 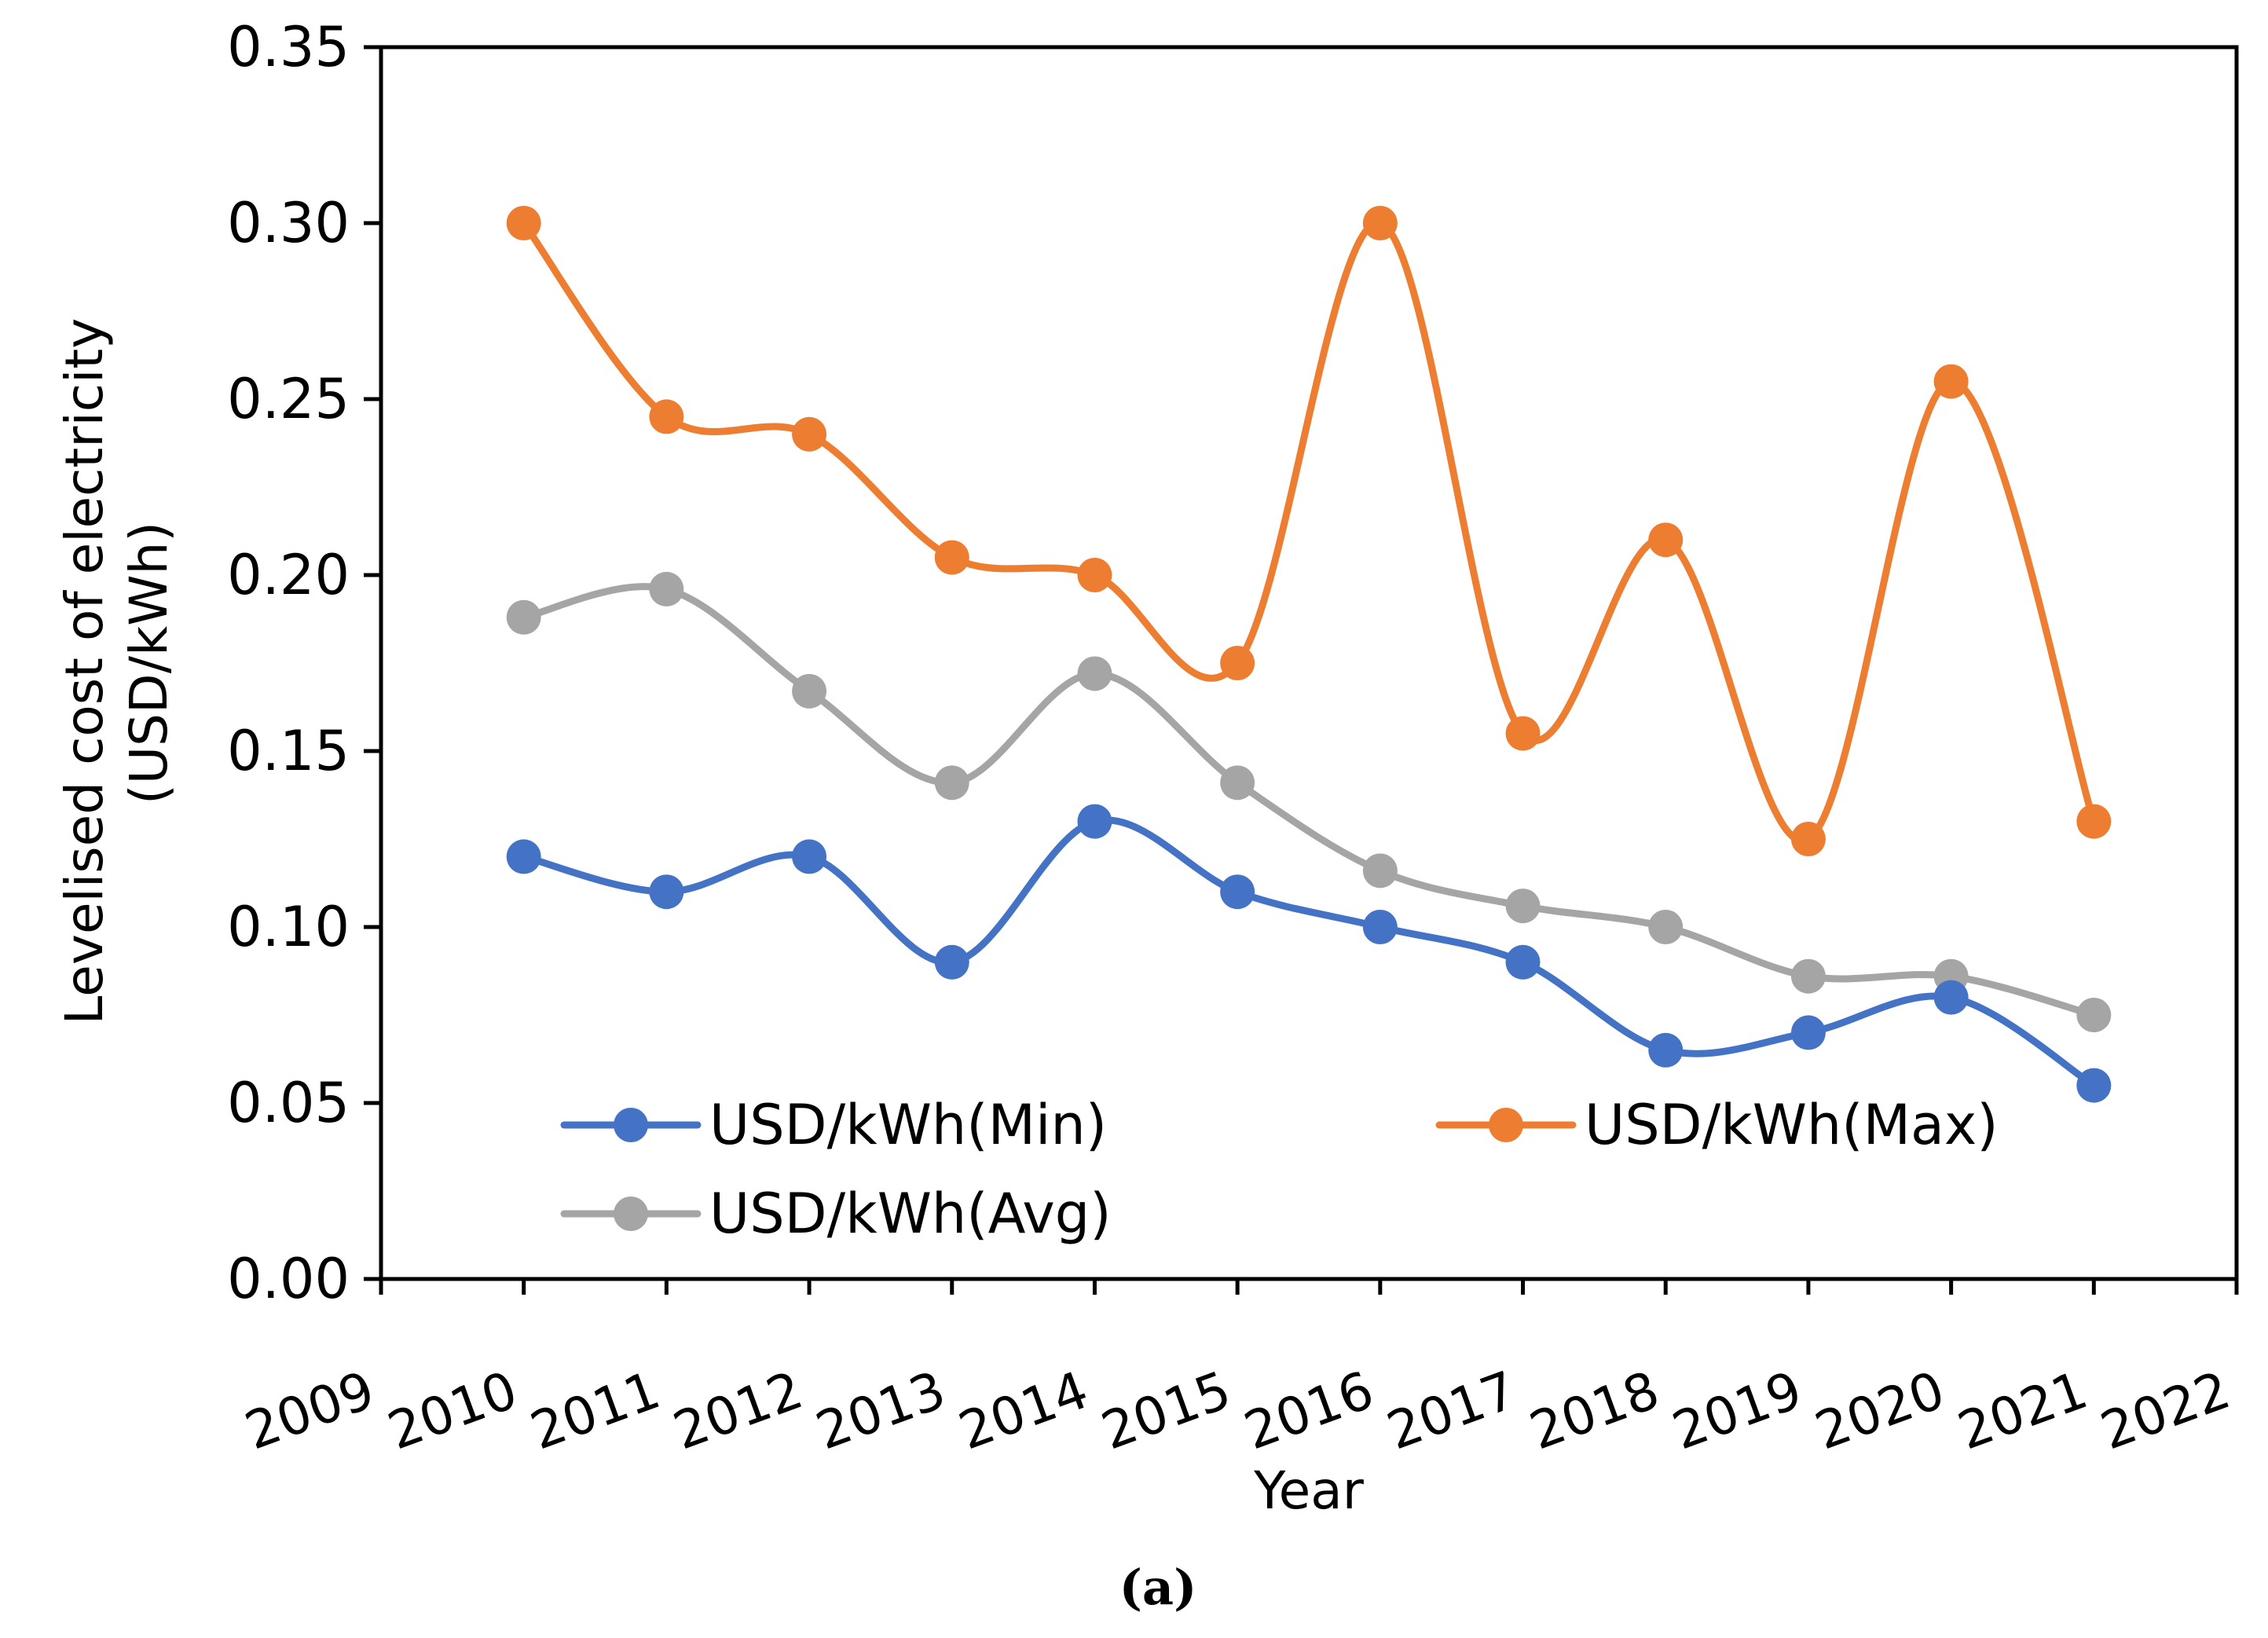 What do you see at coordinates (595, 1411) in the screenshot?
I see `x-tick-label: 2011` at bounding box center [595, 1411].